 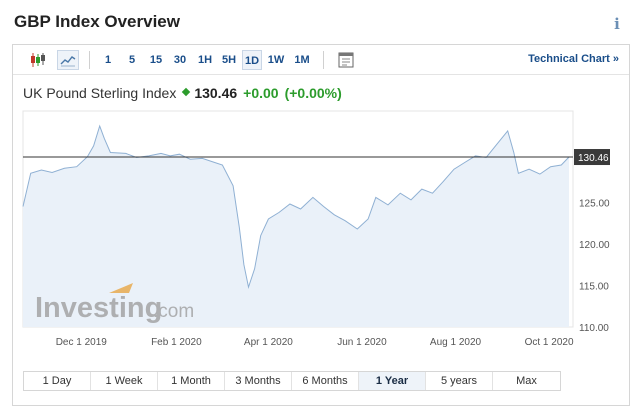 What do you see at coordinates (205, 60) in the screenshot?
I see `interval-button-1h: 1H` at bounding box center [205, 60].